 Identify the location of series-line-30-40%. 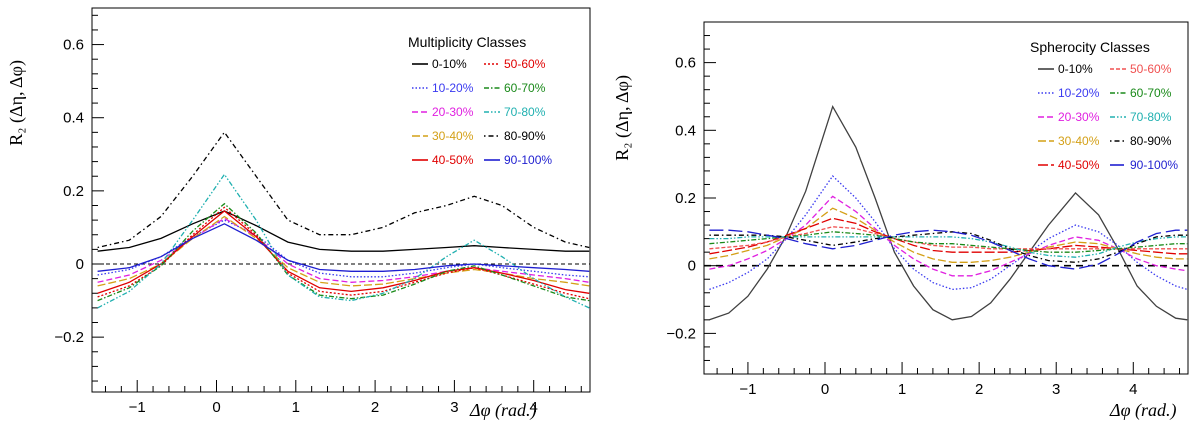
(948, 235).